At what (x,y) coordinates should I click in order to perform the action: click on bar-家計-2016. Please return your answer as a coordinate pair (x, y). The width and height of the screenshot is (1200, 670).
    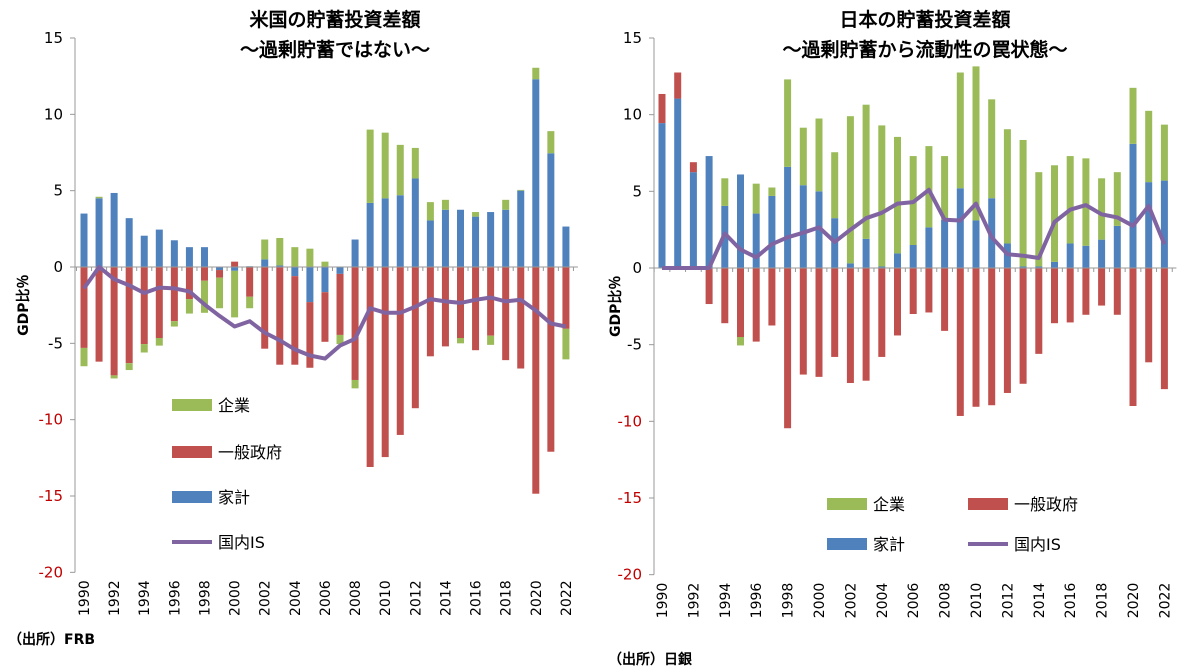
    Looking at the image, I should click on (476, 241).